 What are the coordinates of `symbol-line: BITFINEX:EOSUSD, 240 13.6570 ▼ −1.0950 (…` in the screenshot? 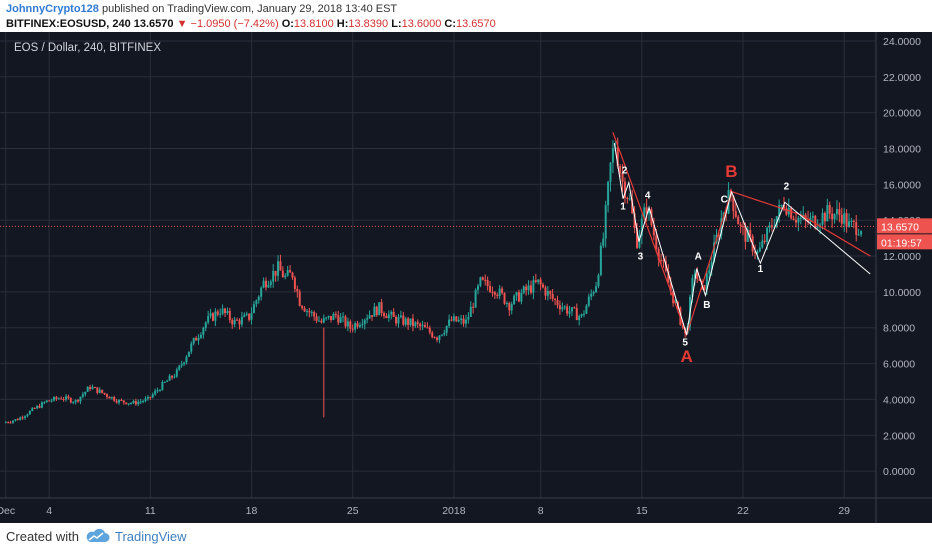 It's located at (251, 24).